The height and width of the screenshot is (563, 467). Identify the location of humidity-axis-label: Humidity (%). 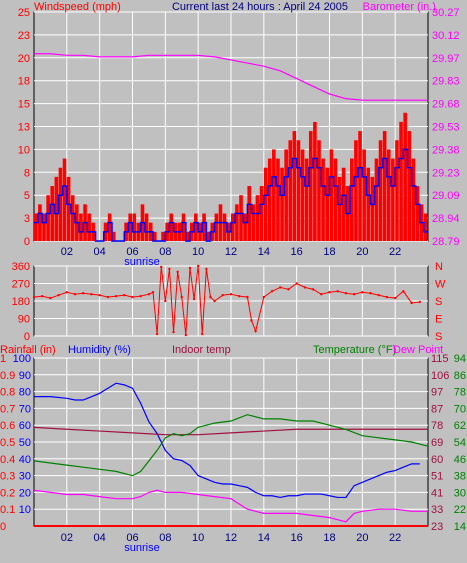
(99, 350).